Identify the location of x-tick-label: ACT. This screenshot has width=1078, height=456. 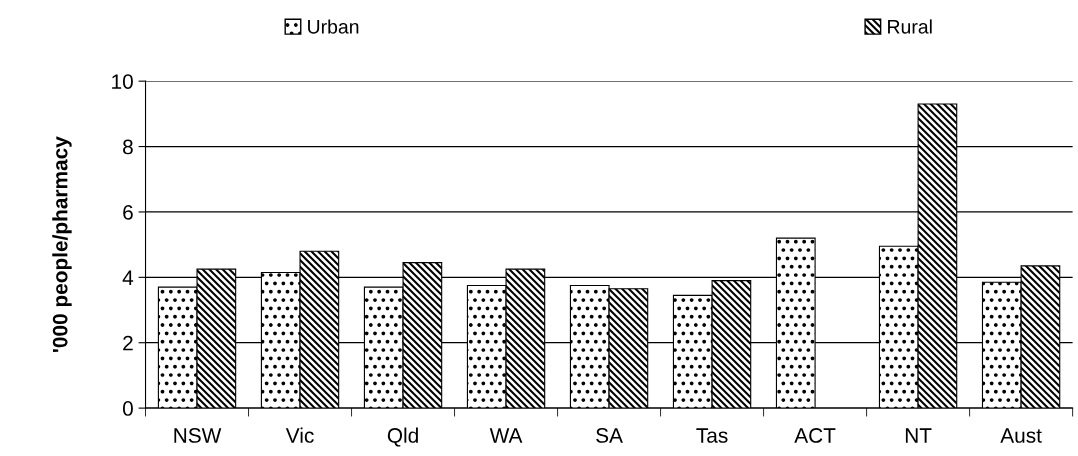
(815, 435).